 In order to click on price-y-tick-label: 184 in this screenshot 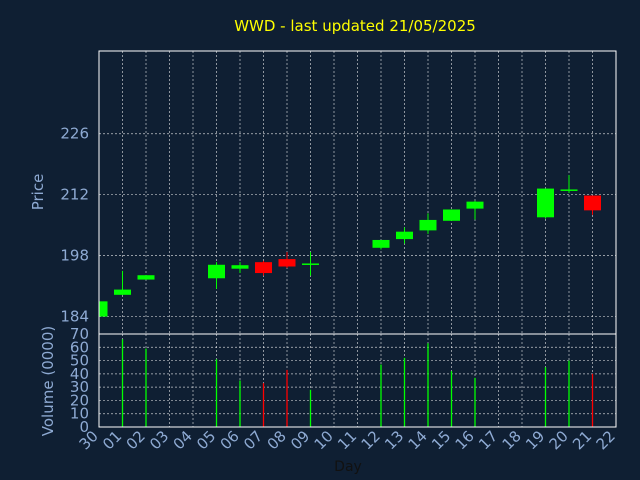, I will do `click(74, 317)`.